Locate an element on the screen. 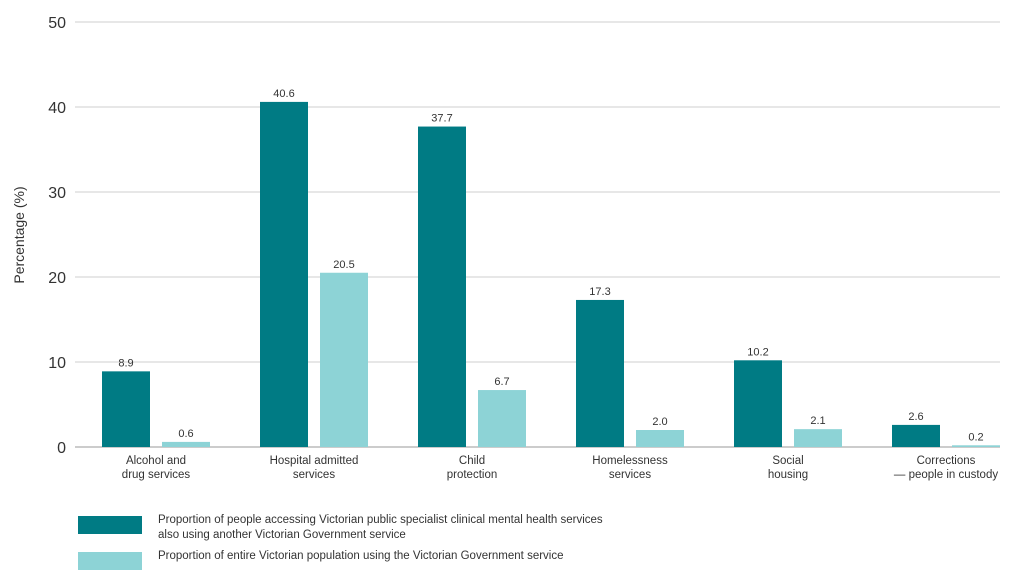 The width and height of the screenshot is (1017, 576). y-tick-label: 10 is located at coordinates (57, 363).